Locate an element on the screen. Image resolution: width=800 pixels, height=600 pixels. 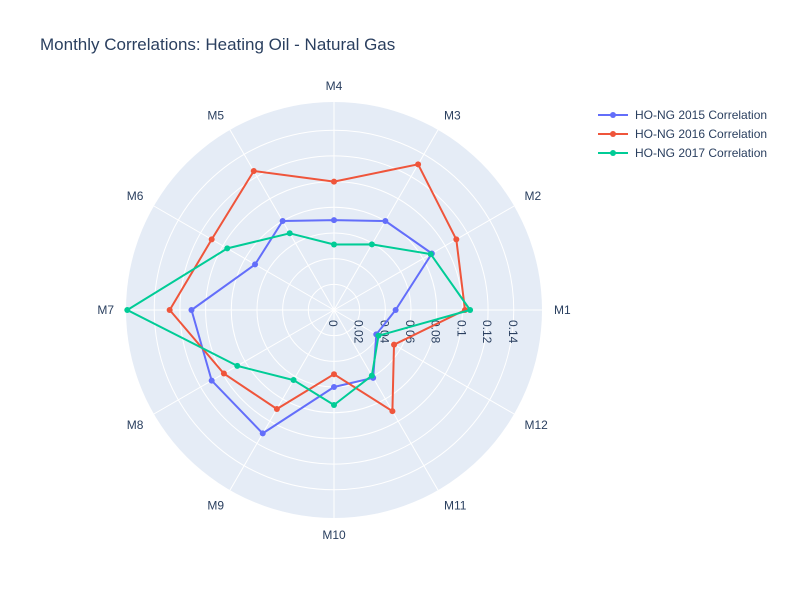
angular-tick-label: M5 is located at coordinates (215, 115).